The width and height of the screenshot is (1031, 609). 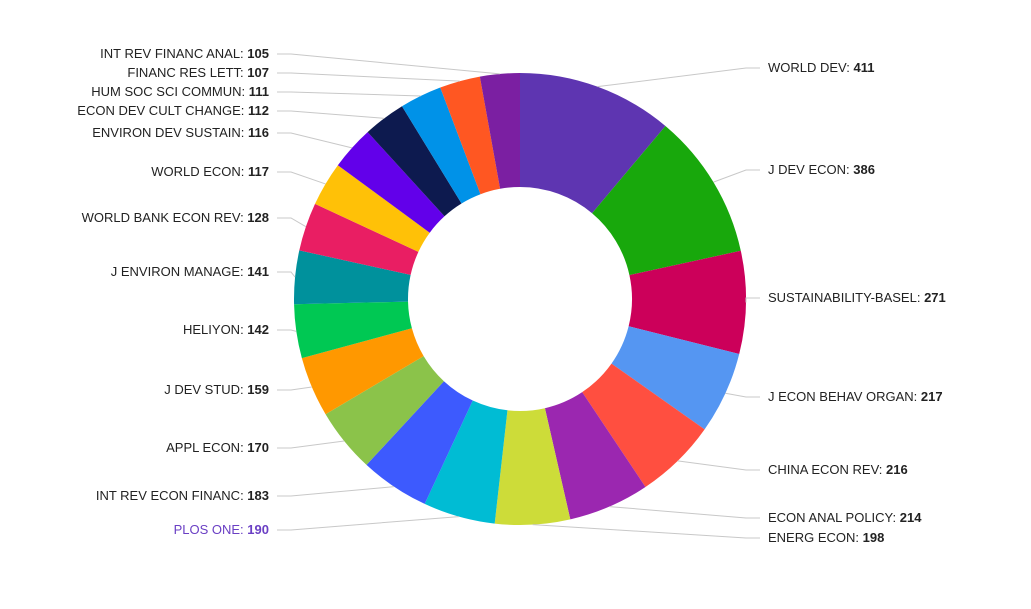 What do you see at coordinates (258, 329) in the screenshot?
I see `label-value: 142` at bounding box center [258, 329].